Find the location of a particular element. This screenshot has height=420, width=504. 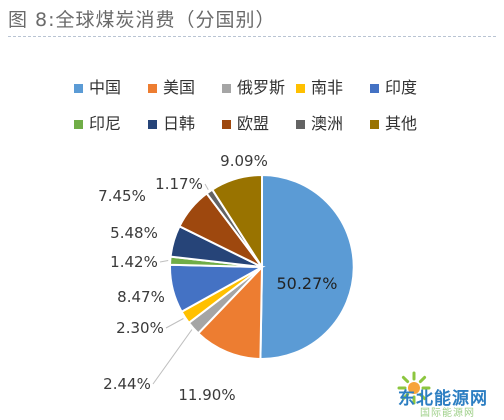

legend-label: 日韩 is located at coordinates (179, 123).